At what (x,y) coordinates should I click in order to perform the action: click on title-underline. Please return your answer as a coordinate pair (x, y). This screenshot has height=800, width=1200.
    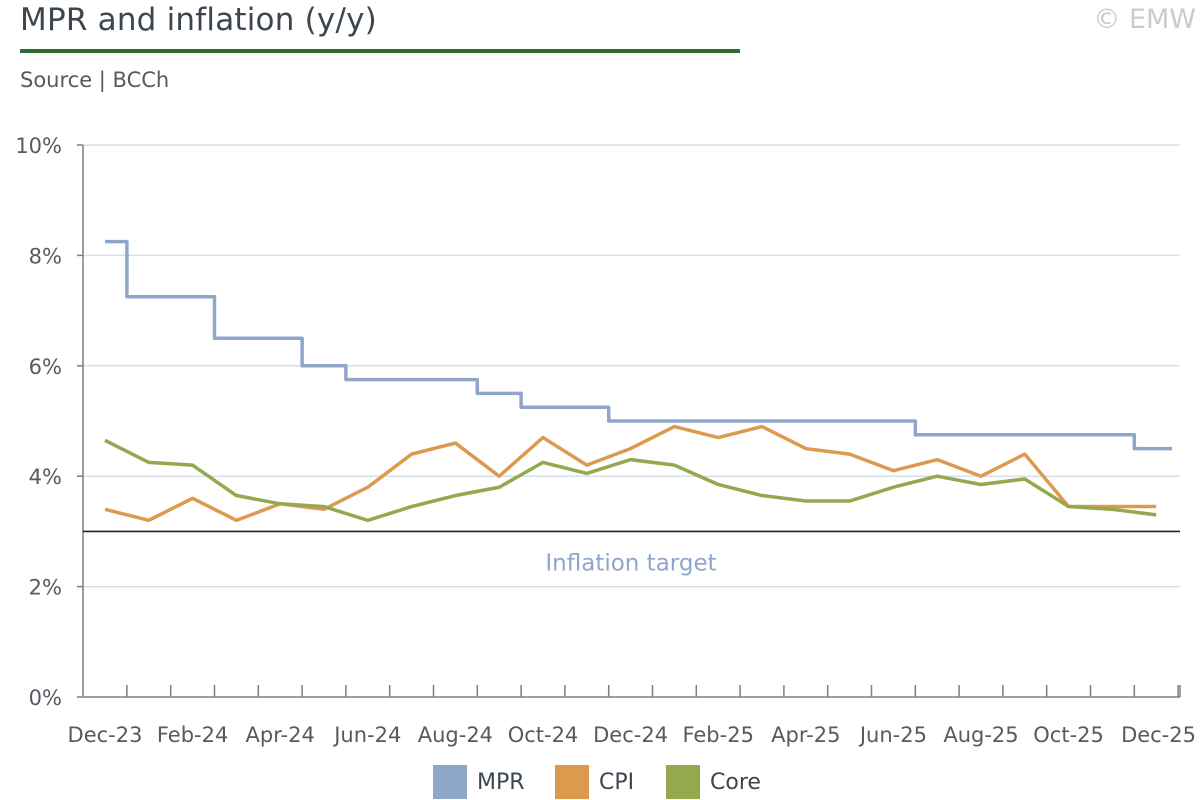
    Looking at the image, I should click on (380, 51).